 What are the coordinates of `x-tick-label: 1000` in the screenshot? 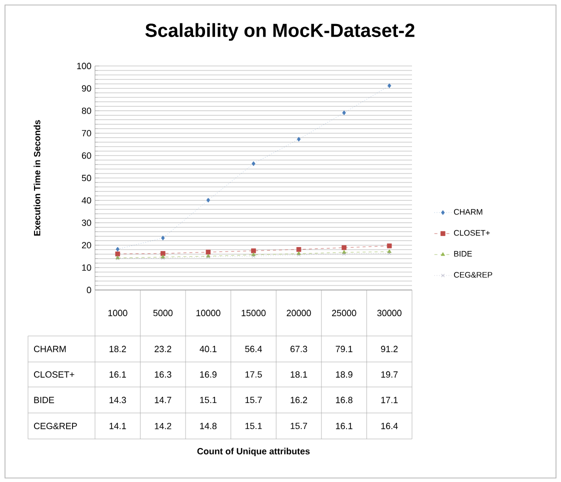 It's located at (118, 313).